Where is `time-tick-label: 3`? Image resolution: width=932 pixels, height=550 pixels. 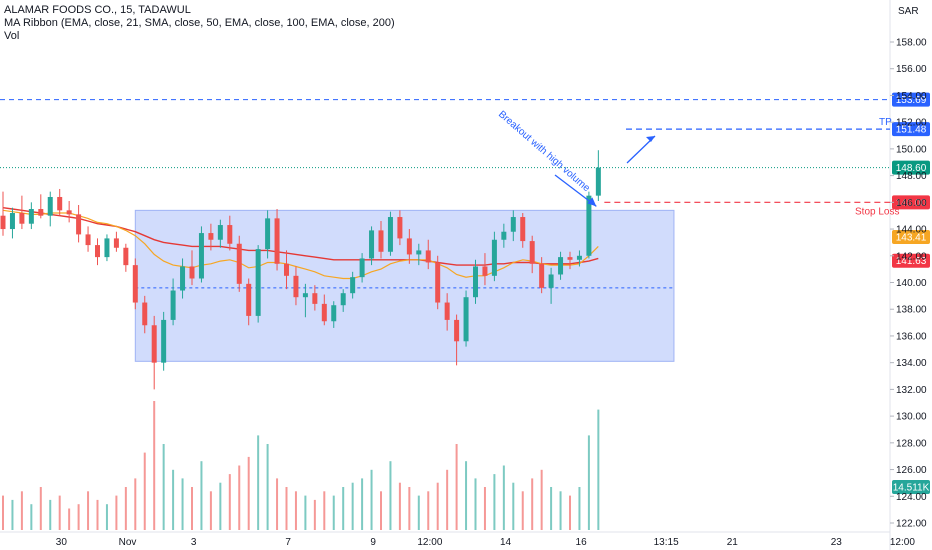 time-tick-label: 3 is located at coordinates (194, 542).